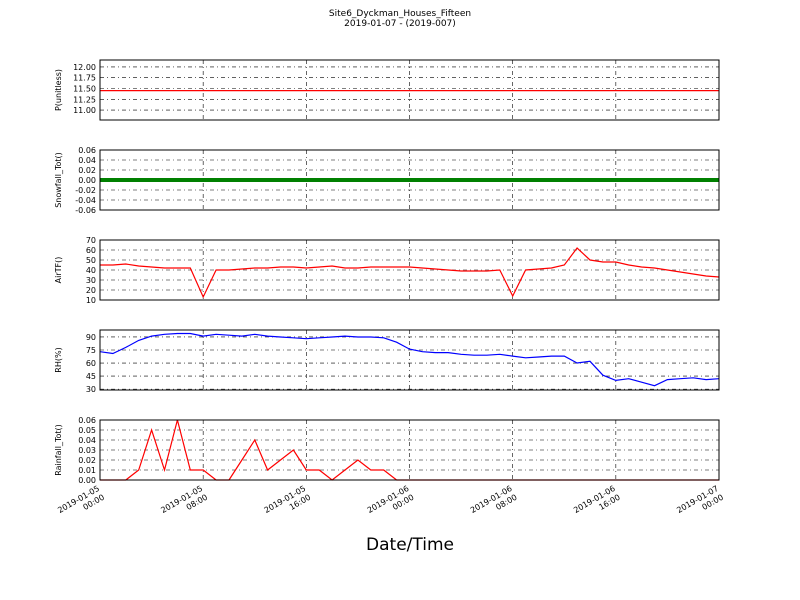 The image size is (800, 600). What do you see at coordinates (391, 504) in the screenshot?
I see `x-tick-label: 2019-01-0600:00` at bounding box center [391, 504].